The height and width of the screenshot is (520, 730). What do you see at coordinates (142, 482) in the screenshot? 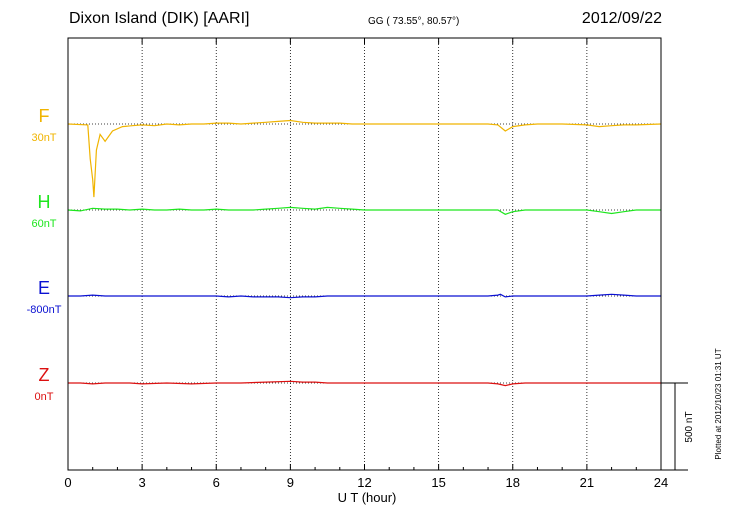
I see `x-tick-label-3: 3` at bounding box center [142, 482].